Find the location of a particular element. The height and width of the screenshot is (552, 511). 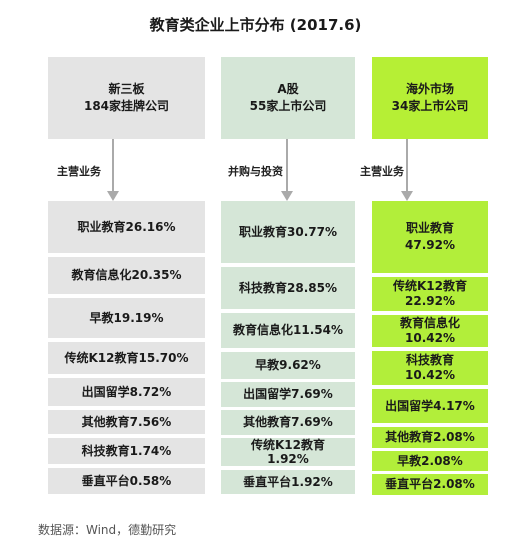

category-box: 职业教育26.16% is located at coordinates (126, 227).